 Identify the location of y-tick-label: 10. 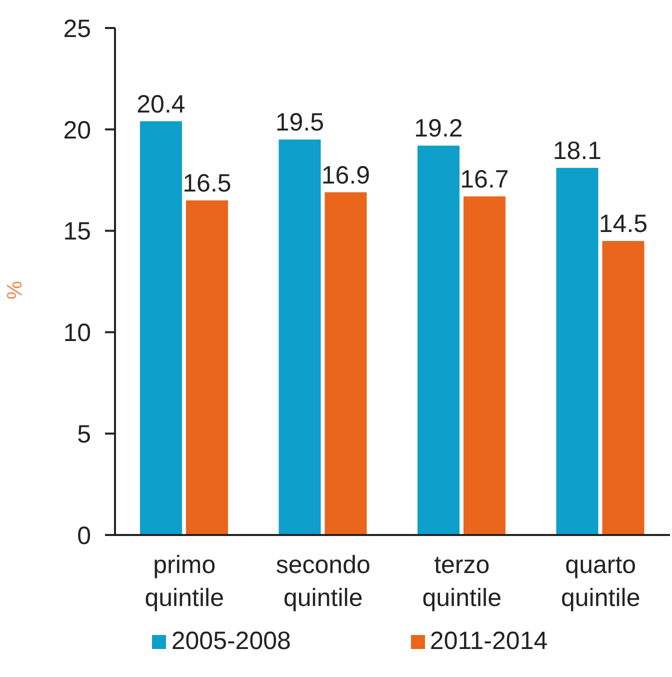
(77, 333).